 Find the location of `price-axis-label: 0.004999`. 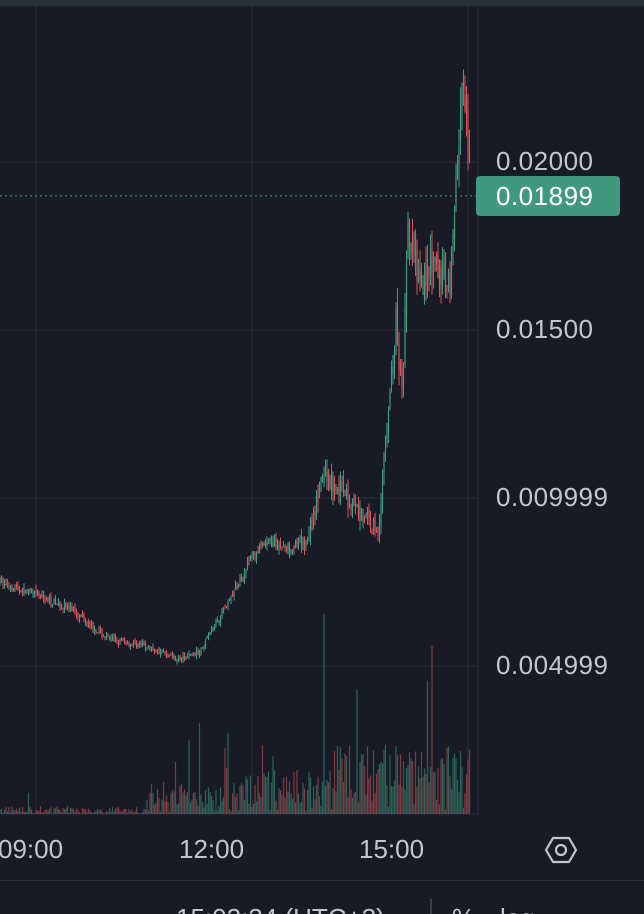

price-axis-label: 0.004999 is located at coordinates (552, 665).